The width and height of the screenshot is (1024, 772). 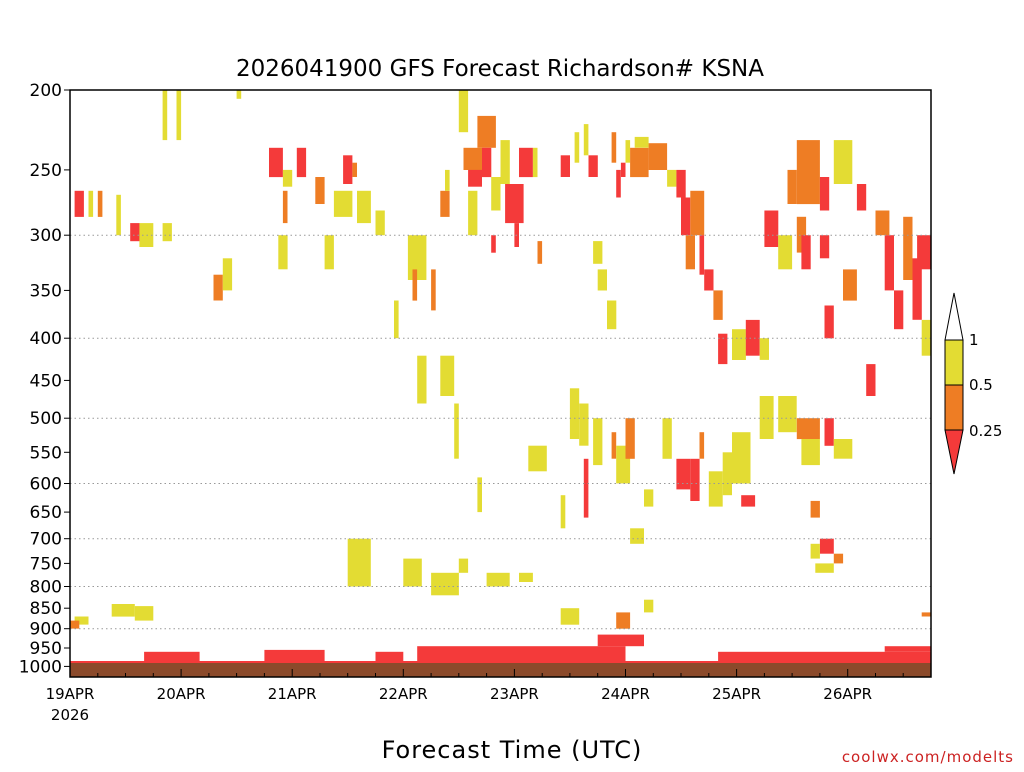 I want to click on x-tick-label-26APR: 26APR, so click(x=847, y=694).